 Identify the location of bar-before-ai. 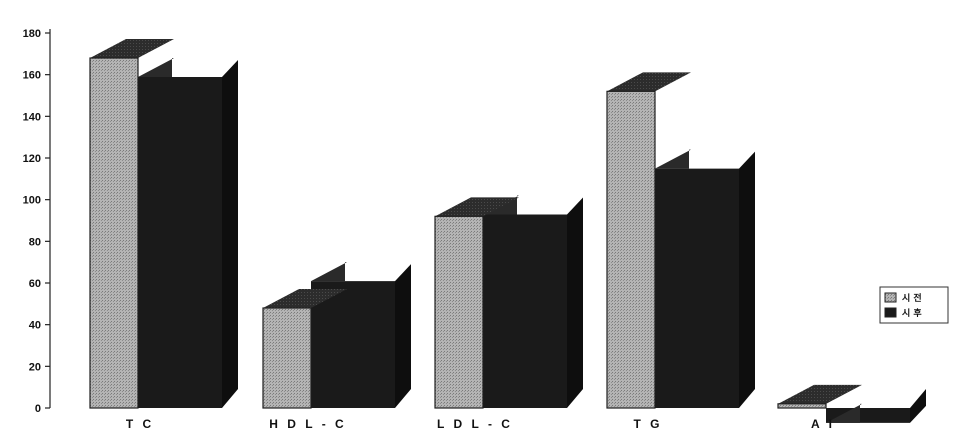
(802, 406).